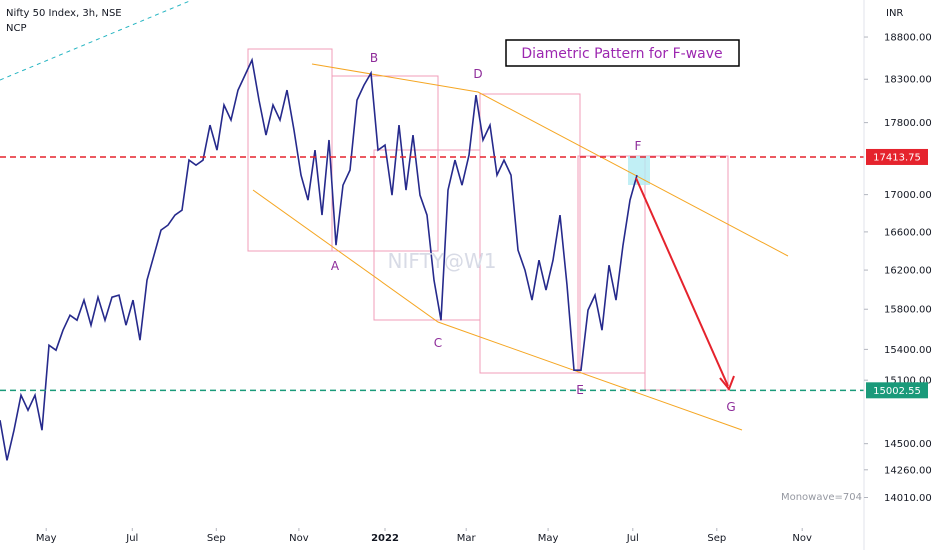 This screenshot has height=554, width=932. What do you see at coordinates (580, 390) in the screenshot?
I see `wave-label: E` at bounding box center [580, 390].